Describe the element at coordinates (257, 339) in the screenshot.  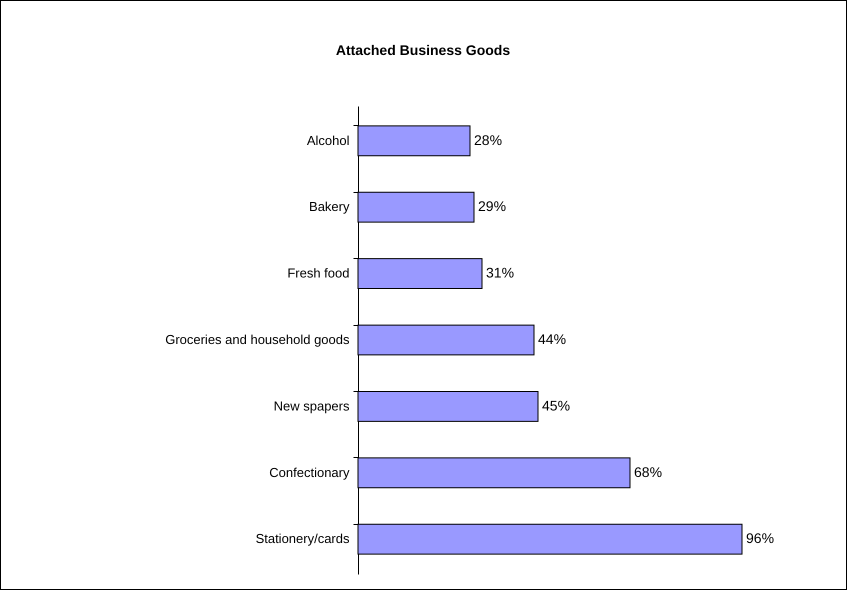
I see `y-tick-label: Groceries and household goods` at that location.